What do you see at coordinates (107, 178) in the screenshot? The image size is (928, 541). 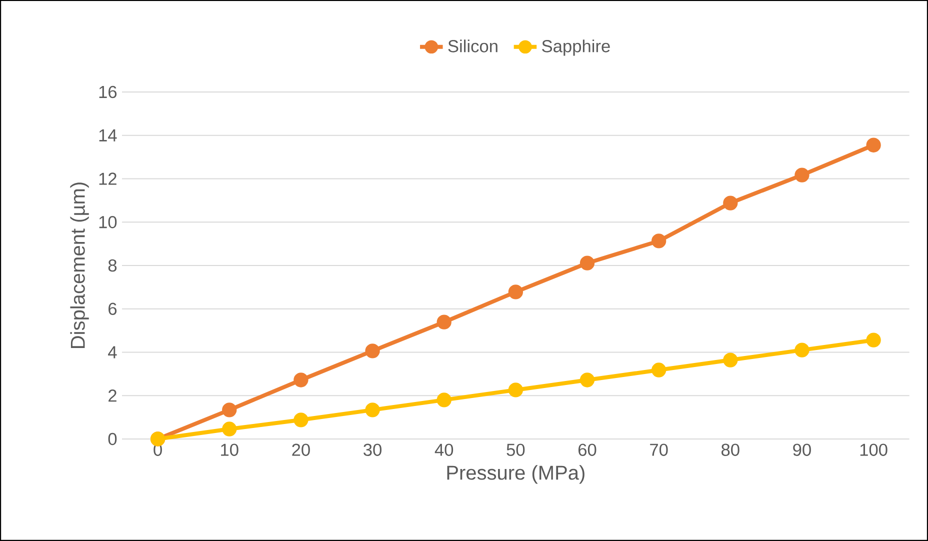 I see `y-tick-label: 12` at bounding box center [107, 178].